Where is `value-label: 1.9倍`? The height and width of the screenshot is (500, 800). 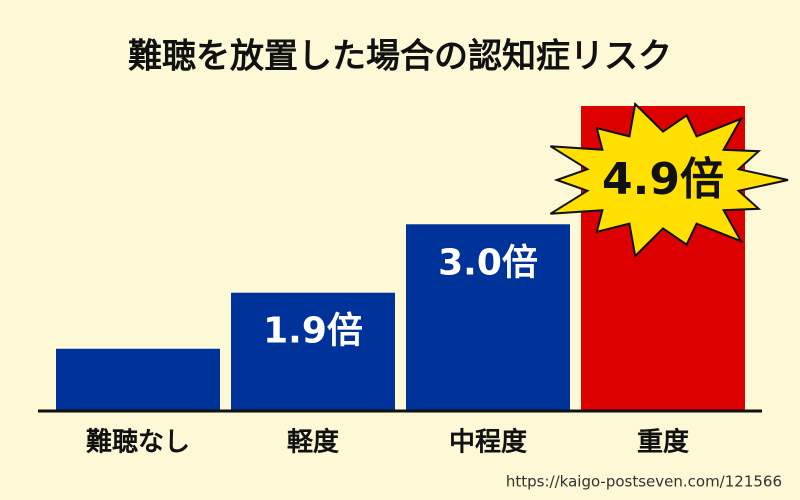
value-label: 1.9倍 is located at coordinates (313, 331).